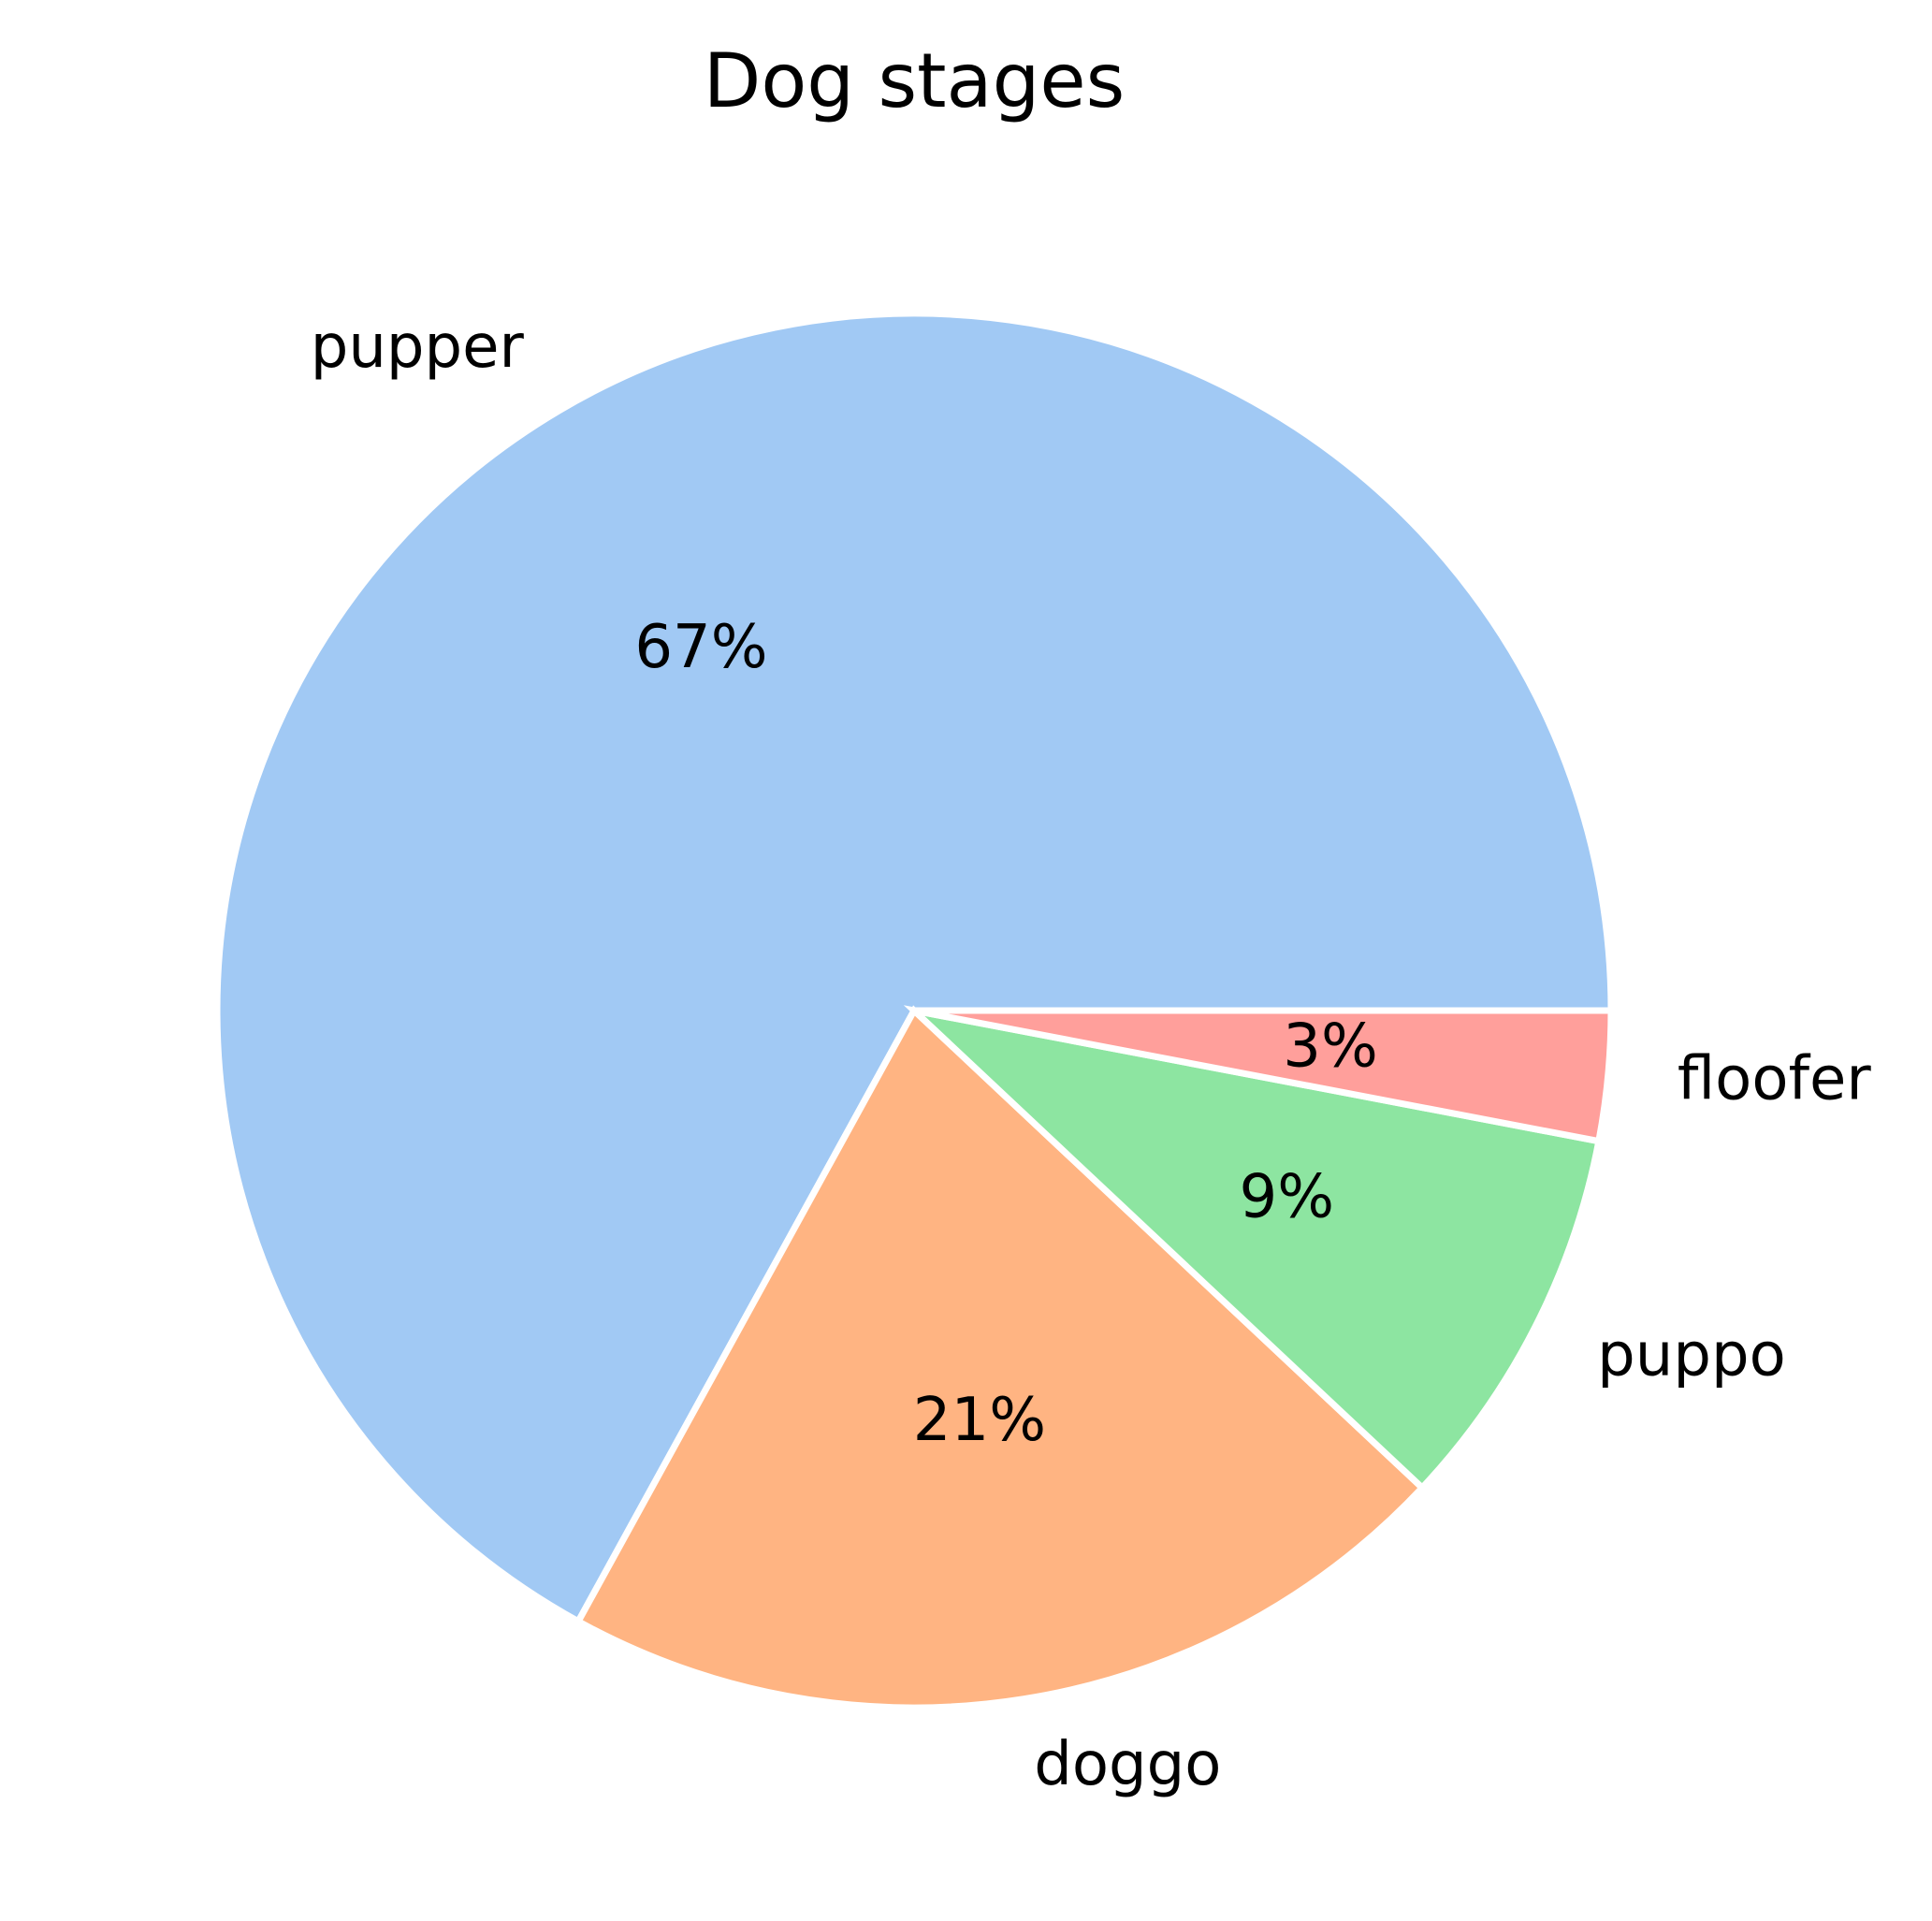 The image size is (1932, 1921). I want to click on percent-label-floofer: 3%, so click(1331, 1047).